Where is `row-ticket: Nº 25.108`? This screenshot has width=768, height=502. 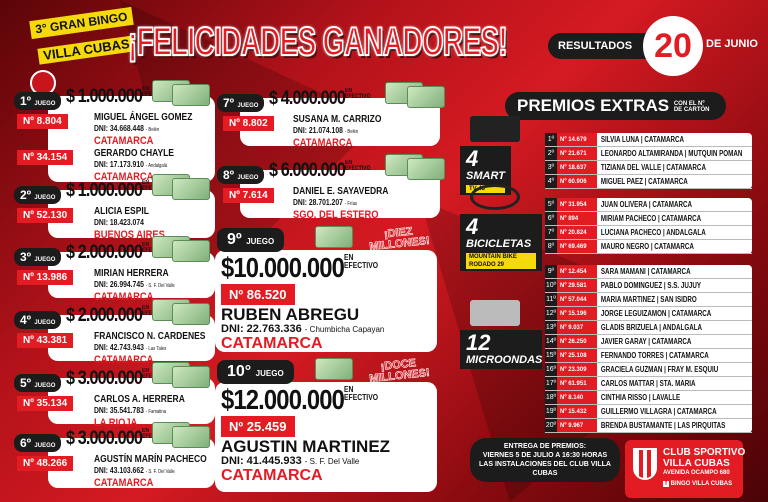
row-ticket: Nº 25.108 is located at coordinates (577, 355).